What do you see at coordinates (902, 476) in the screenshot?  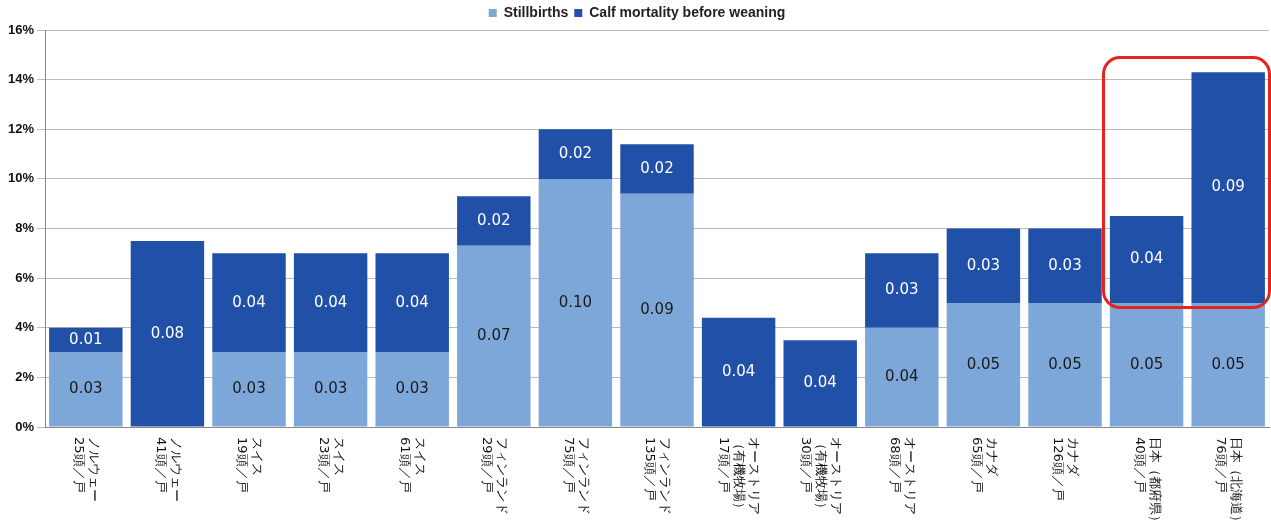 I see `x-tick-label: オーストリア 68頭／戸` at bounding box center [902, 476].